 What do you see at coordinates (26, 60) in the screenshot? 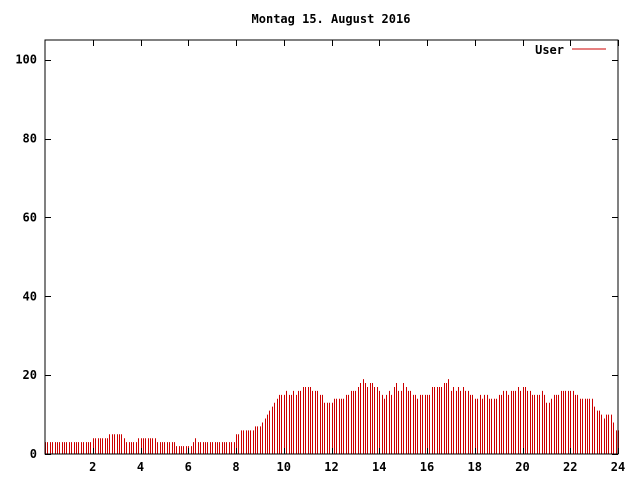
I see `y-tick-label: 100` at bounding box center [26, 60].